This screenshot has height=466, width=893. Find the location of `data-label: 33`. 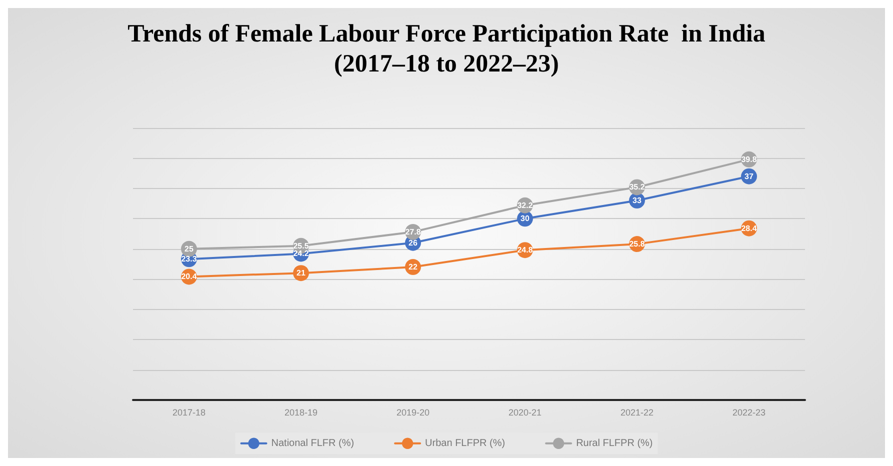

data-label: 33 is located at coordinates (637, 201).